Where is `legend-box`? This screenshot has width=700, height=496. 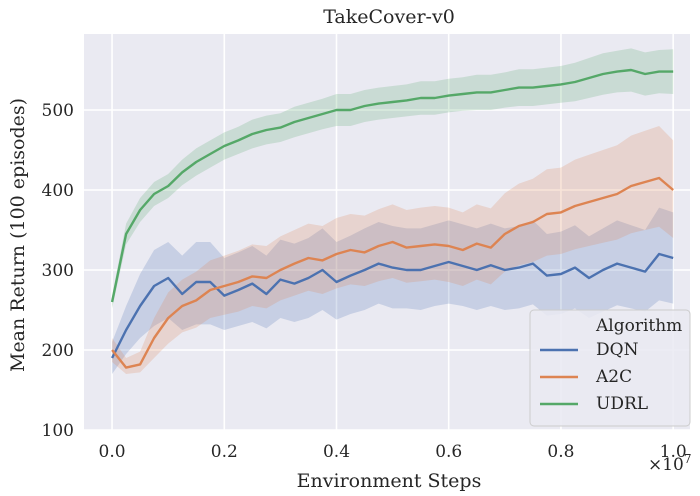
legend-box is located at coordinates (610, 368).